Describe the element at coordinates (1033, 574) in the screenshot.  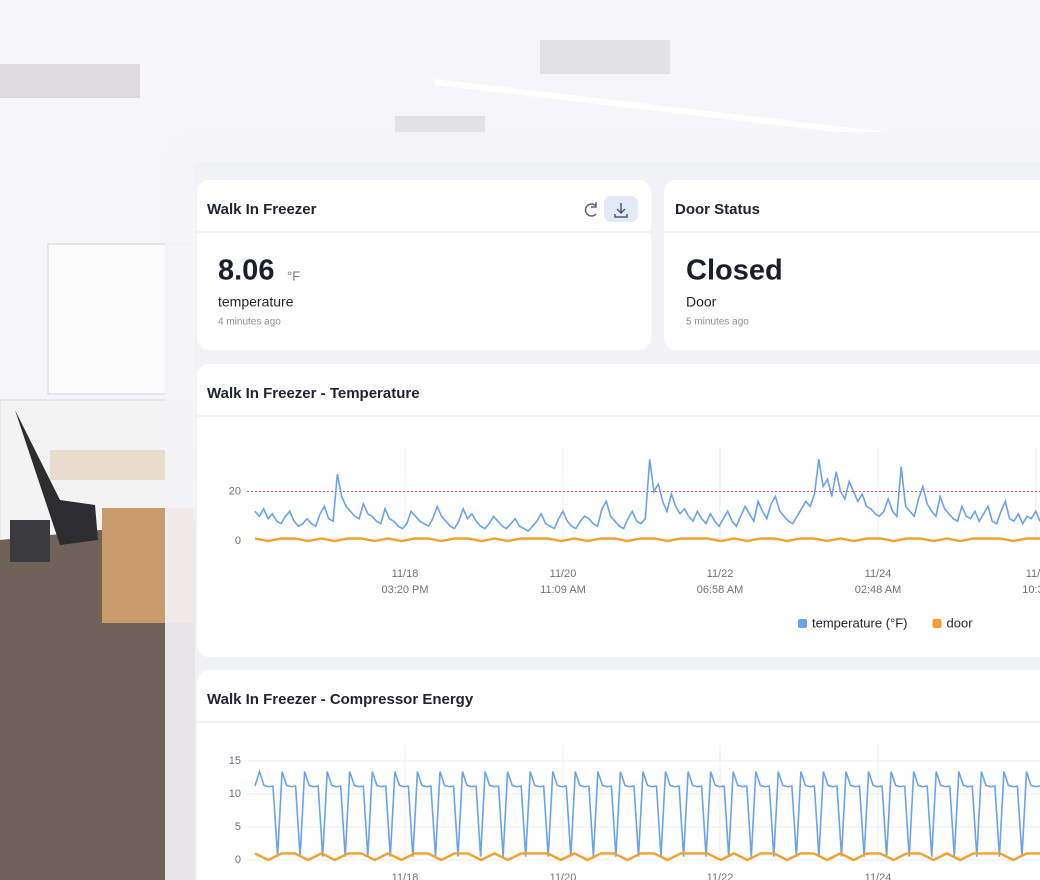
I see `x-tick-label: 11/2` at that location.